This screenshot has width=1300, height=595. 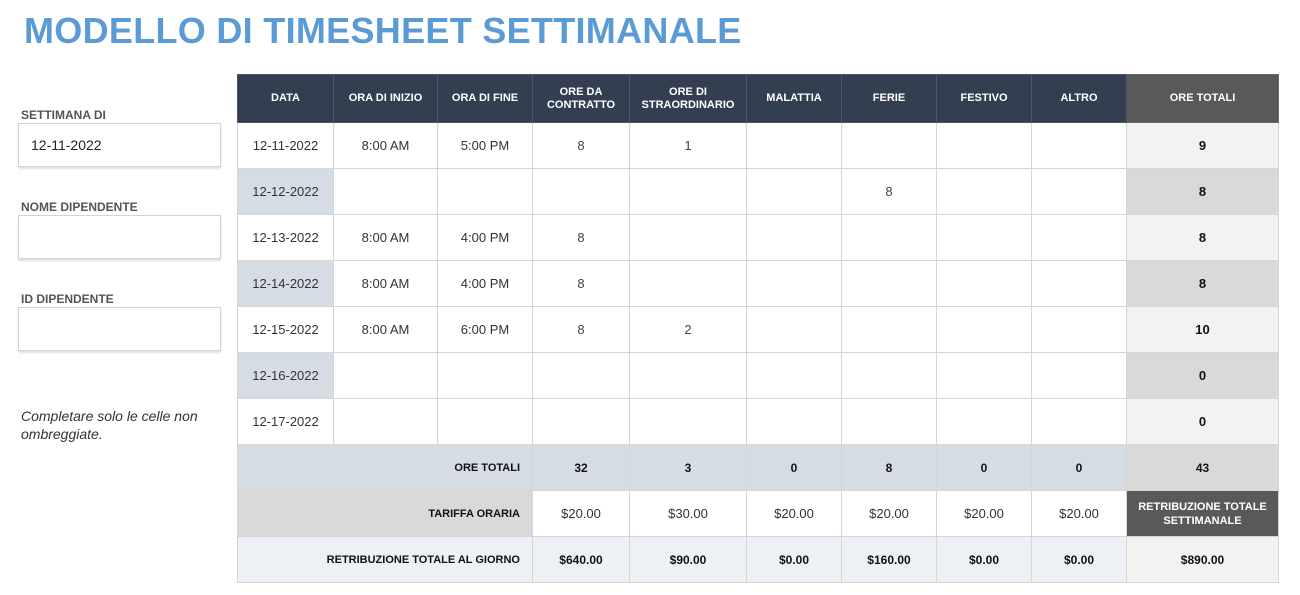 What do you see at coordinates (889, 191) in the screenshot?
I see `vacation-cell: 8` at bounding box center [889, 191].